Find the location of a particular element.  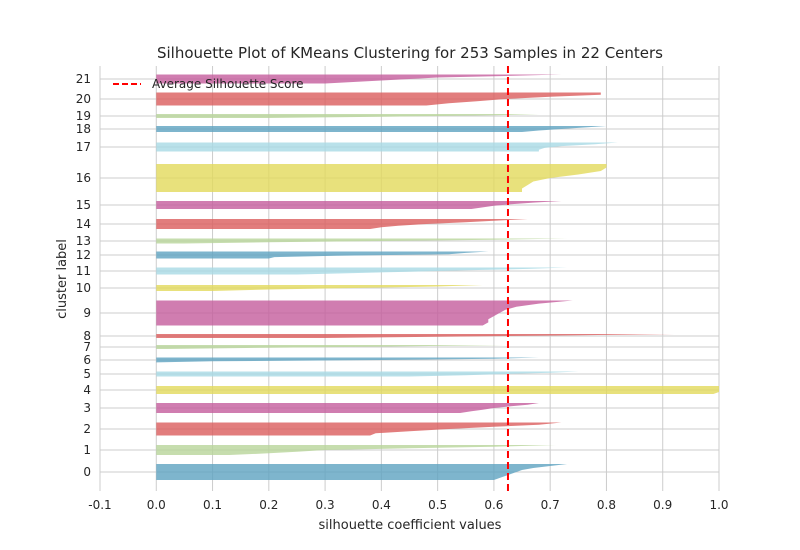

x-tick-label: 0.9 is located at coordinates (662, 505).